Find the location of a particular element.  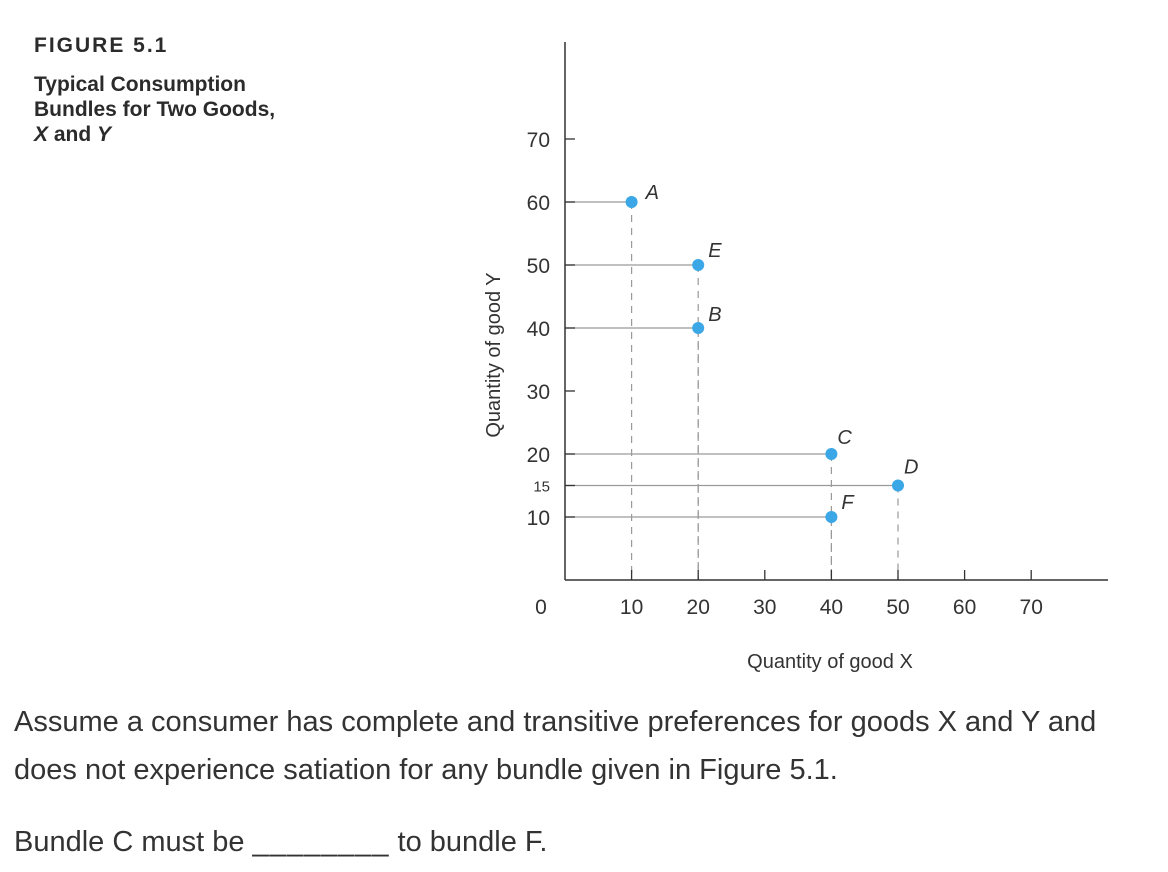

point-b is located at coordinates (698, 328).